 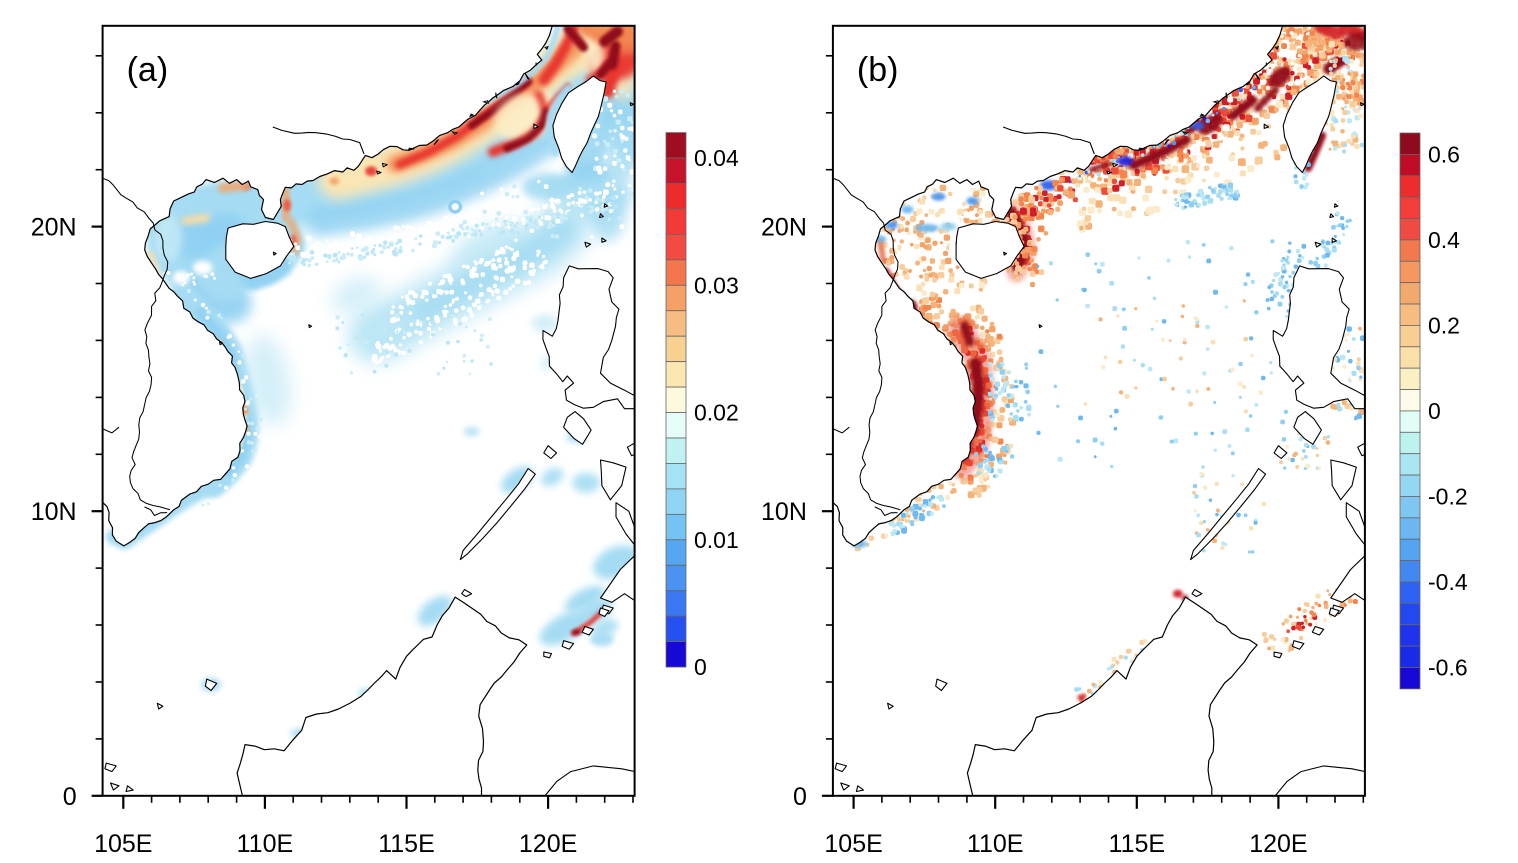 I want to click on svg-text: 0.6, so click(x=1444, y=154).